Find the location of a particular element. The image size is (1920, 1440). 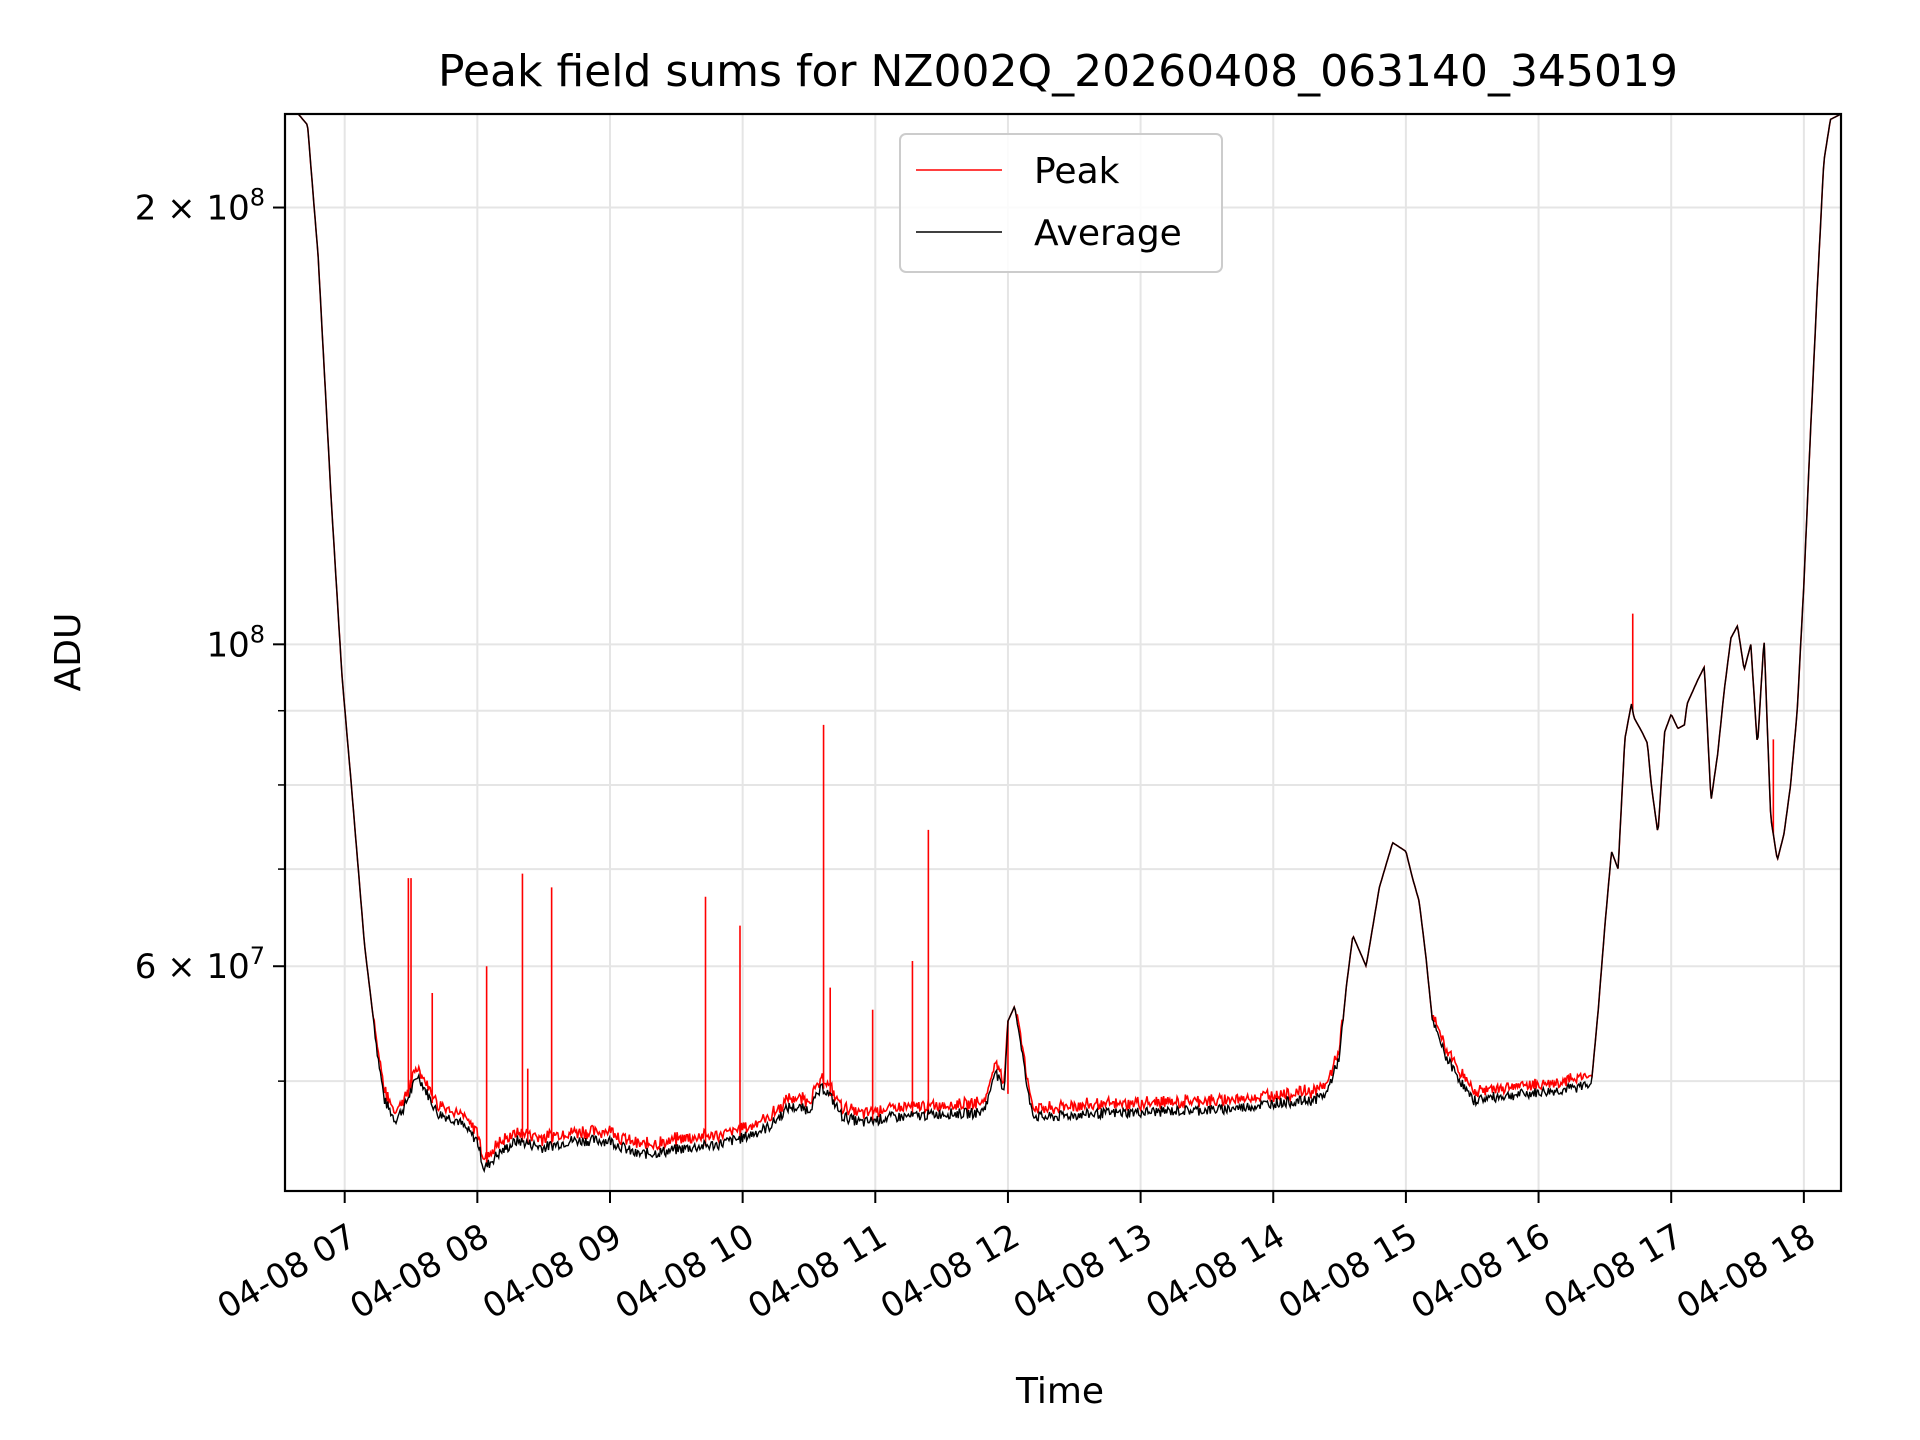

legend-label-average: Average is located at coordinates (1108, 233).